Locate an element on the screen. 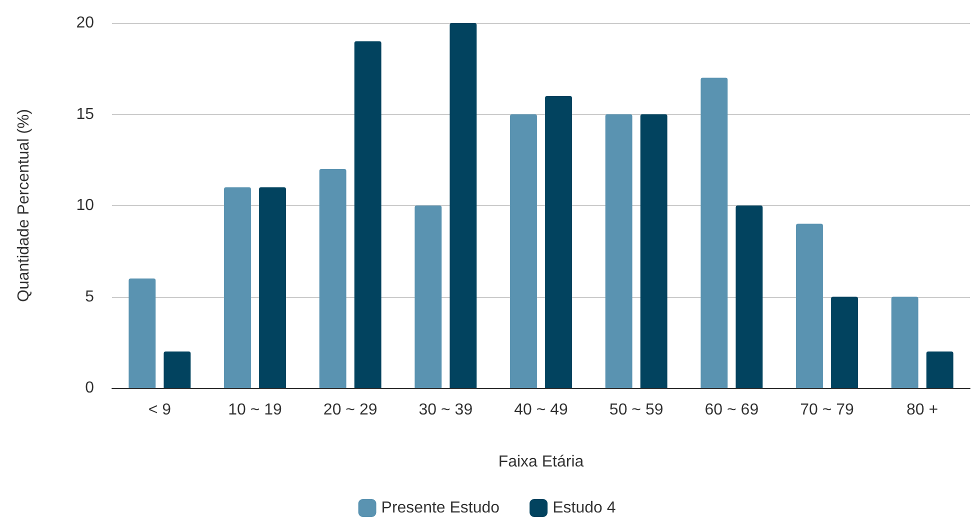  y-tick-label: 5 is located at coordinates (89, 297).